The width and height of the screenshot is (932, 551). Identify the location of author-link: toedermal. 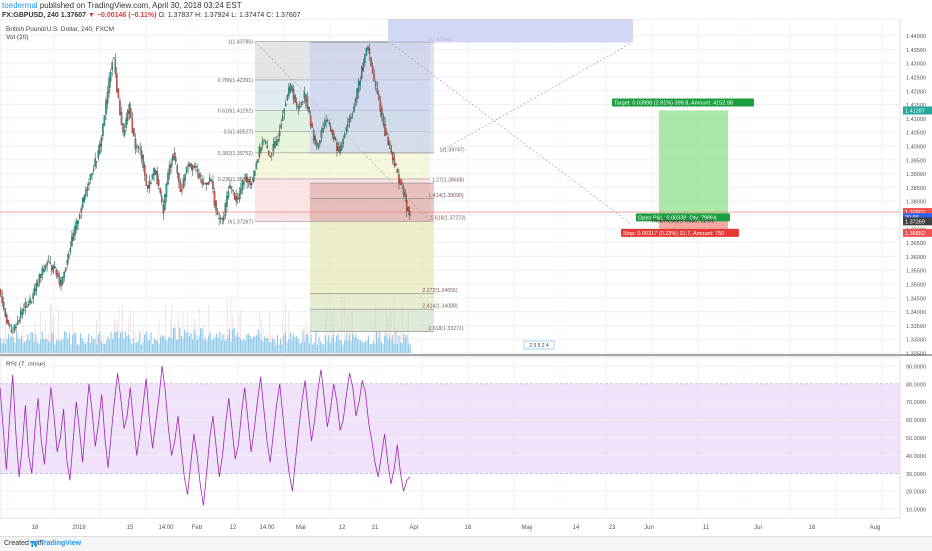
(20, 5).